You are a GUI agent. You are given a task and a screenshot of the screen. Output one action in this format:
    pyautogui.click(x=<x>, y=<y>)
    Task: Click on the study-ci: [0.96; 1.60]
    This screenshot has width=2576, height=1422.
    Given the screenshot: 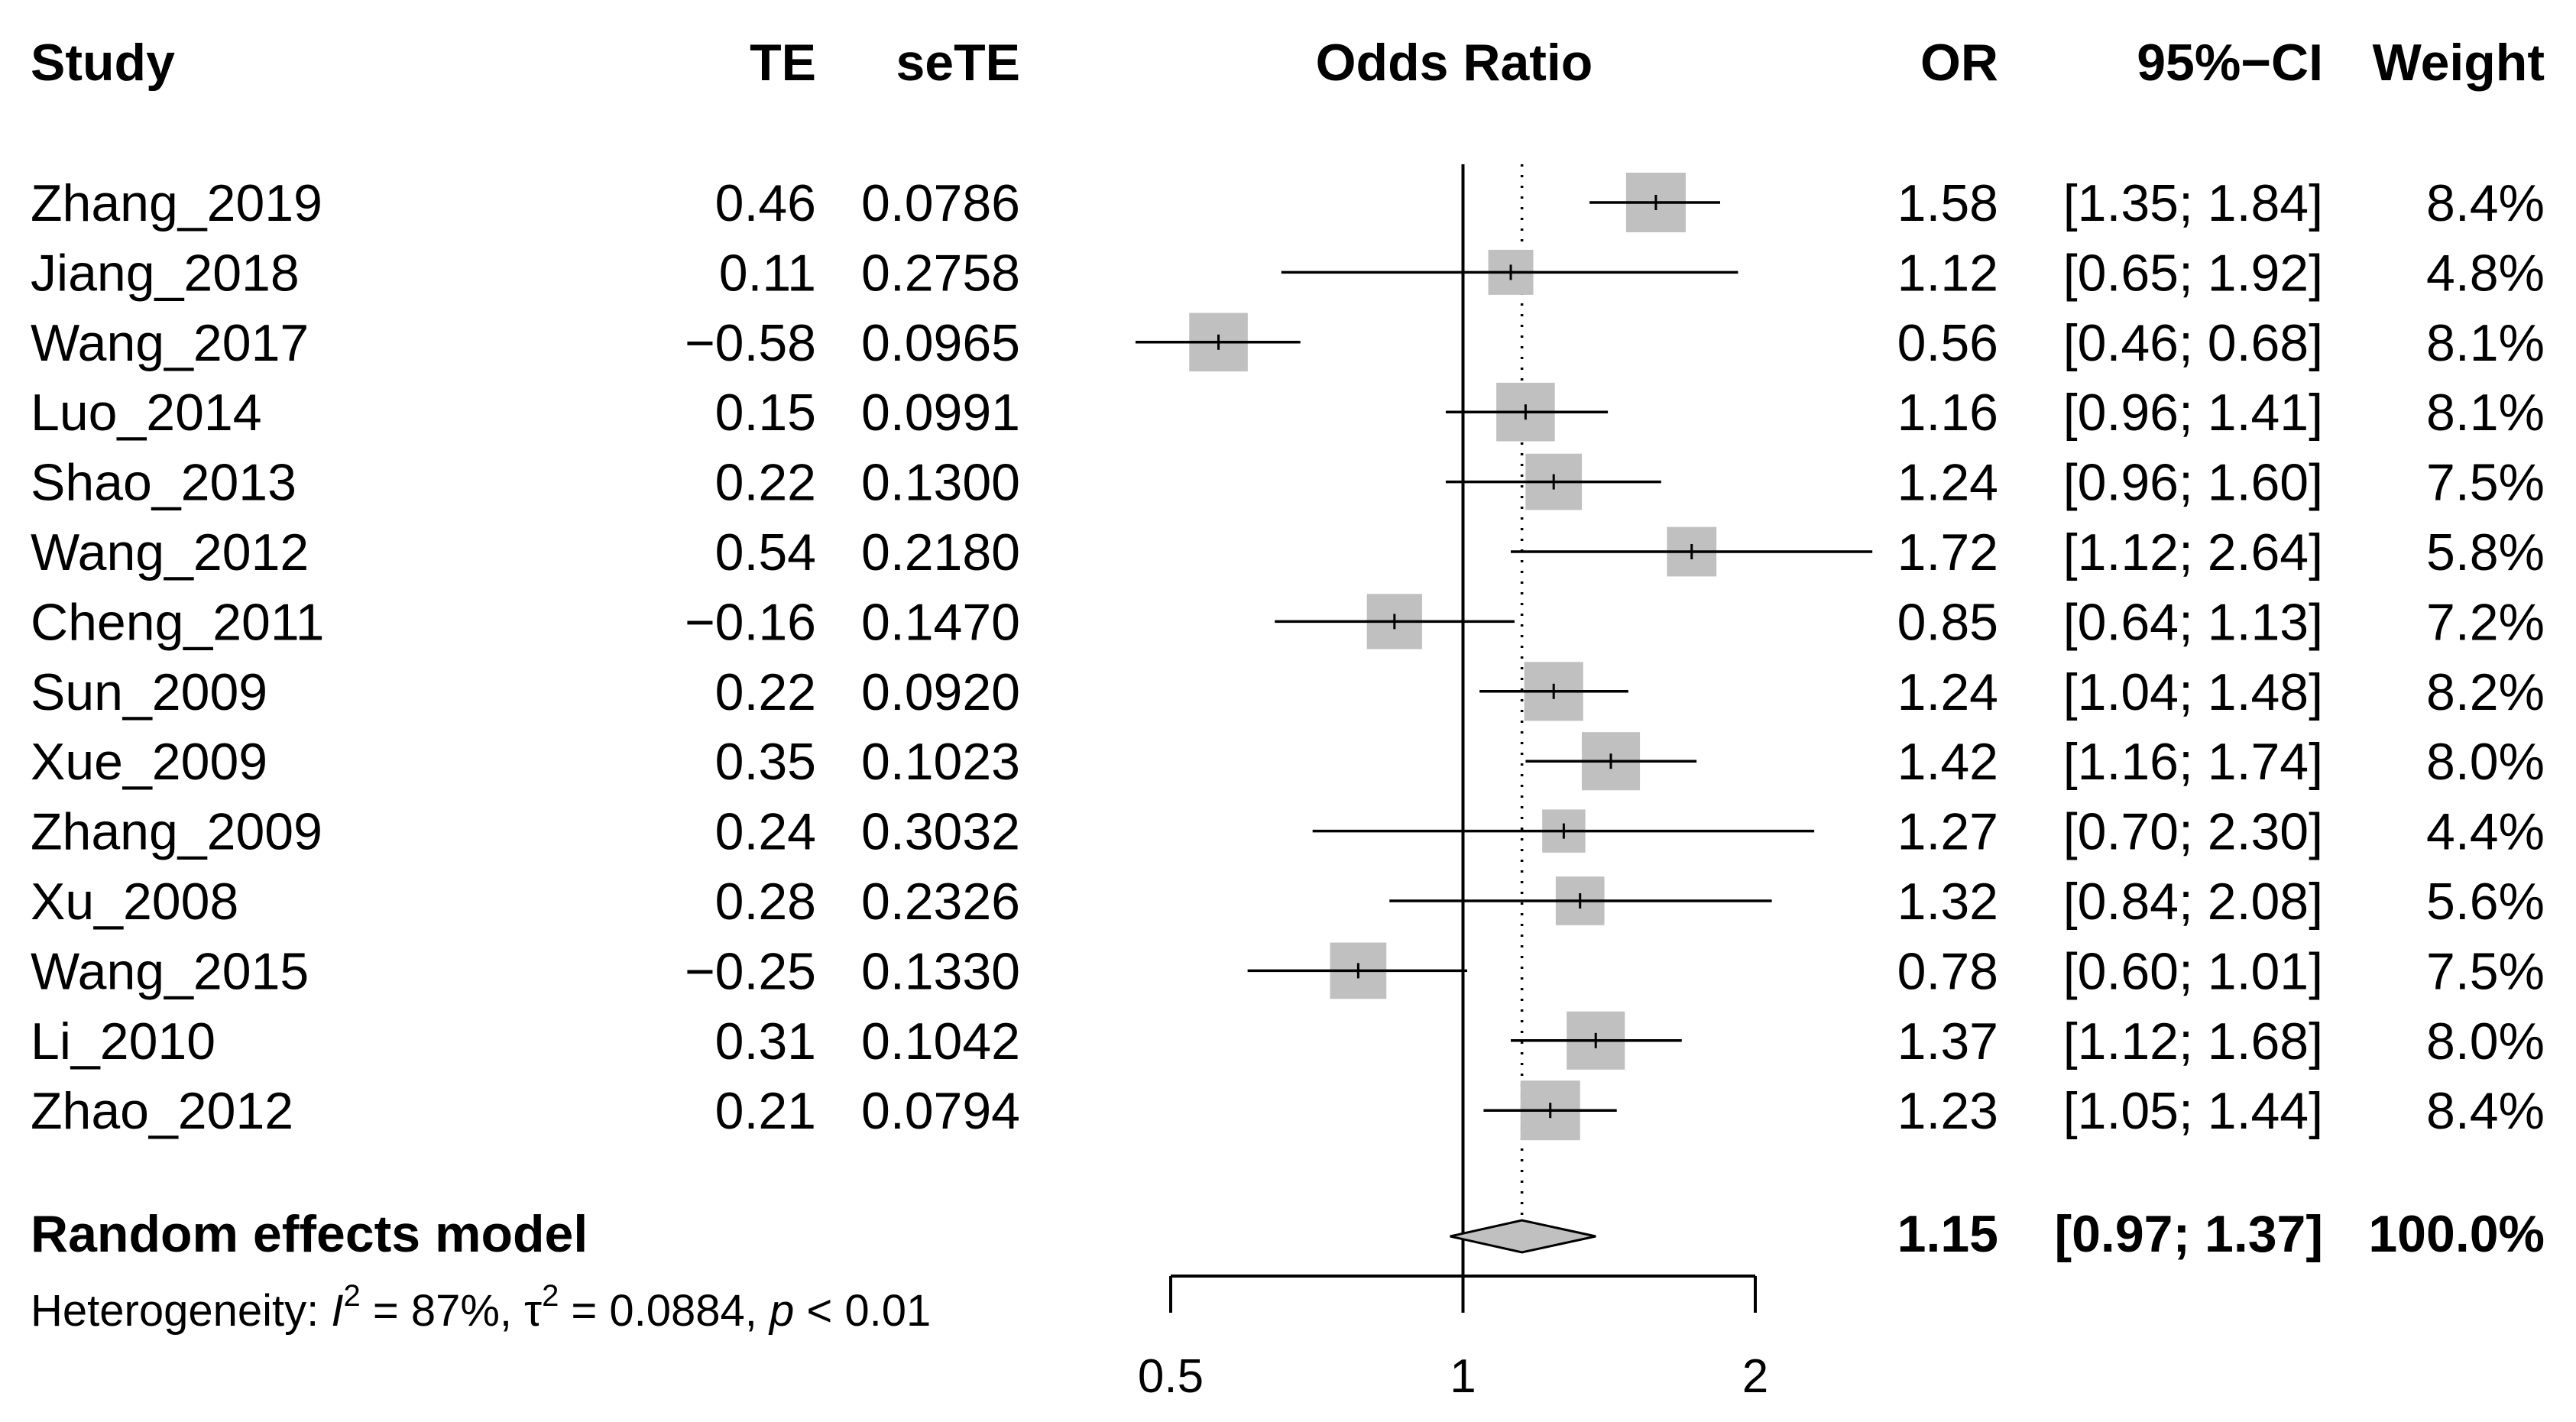 What is the action you would take?
    pyautogui.click(x=2193, y=483)
    